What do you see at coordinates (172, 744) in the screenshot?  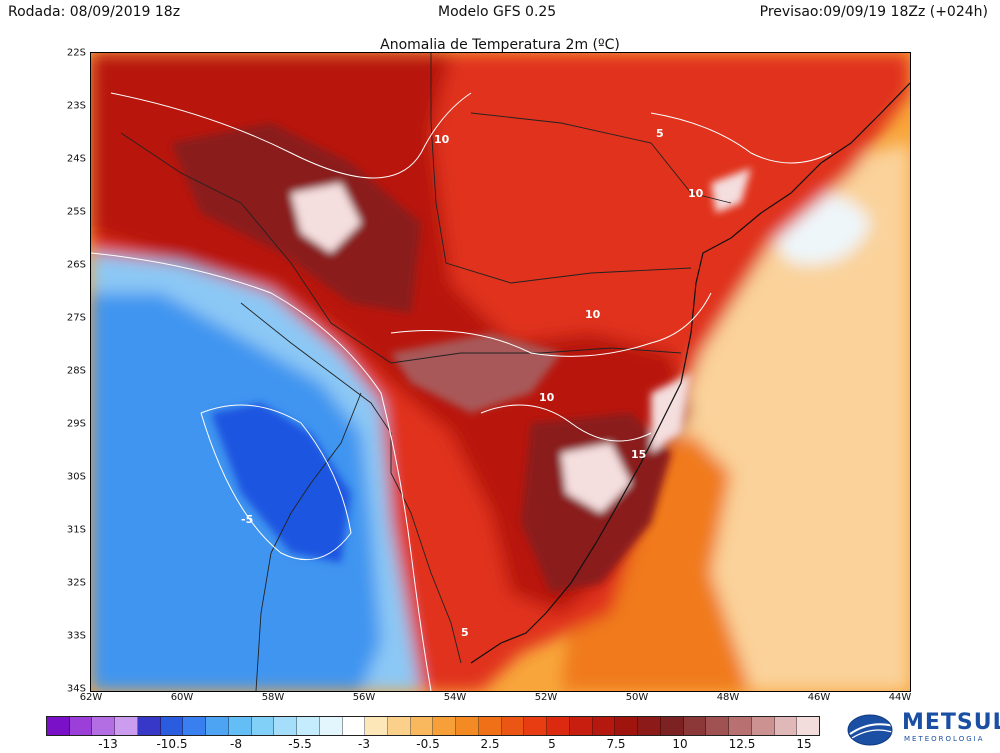 I see `color-scale-label: -10.5` at bounding box center [172, 744].